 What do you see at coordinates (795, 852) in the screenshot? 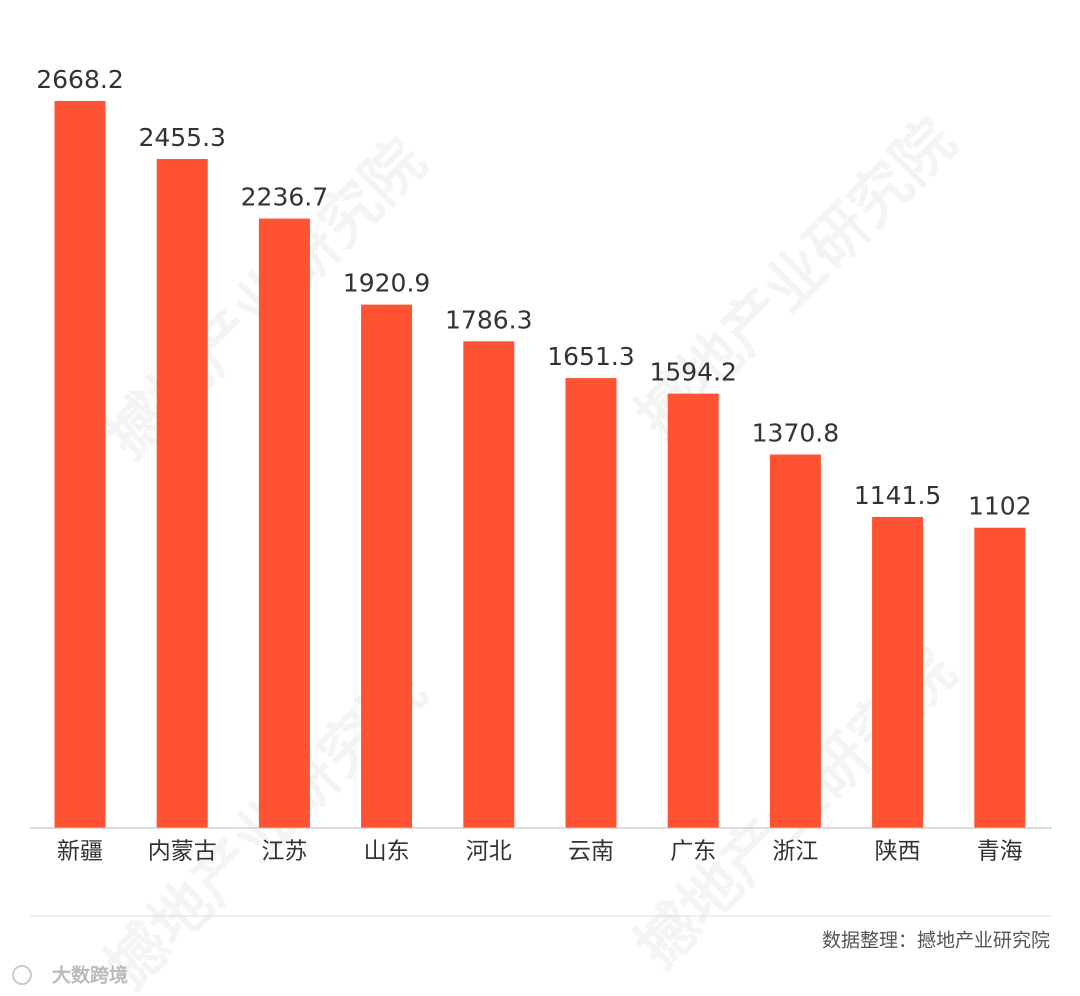
I see `x-tick-label: 浙江` at bounding box center [795, 852].